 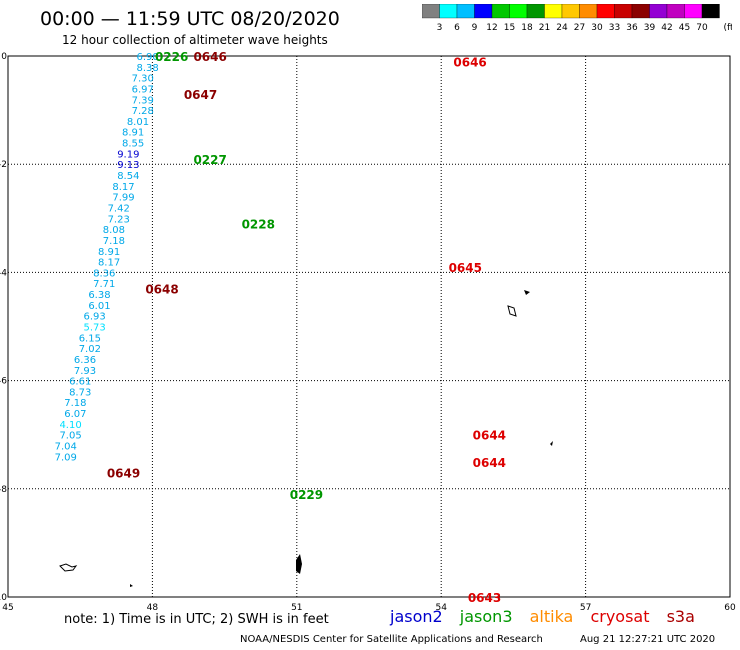 I want to click on colorbar-tick-label: 3, so click(x=440, y=28).